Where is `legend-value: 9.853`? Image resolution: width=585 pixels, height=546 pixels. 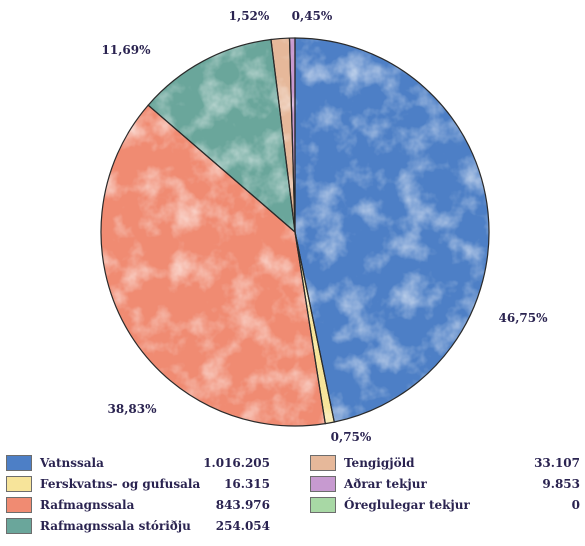
legend-value: 9.853 is located at coordinates (561, 484).